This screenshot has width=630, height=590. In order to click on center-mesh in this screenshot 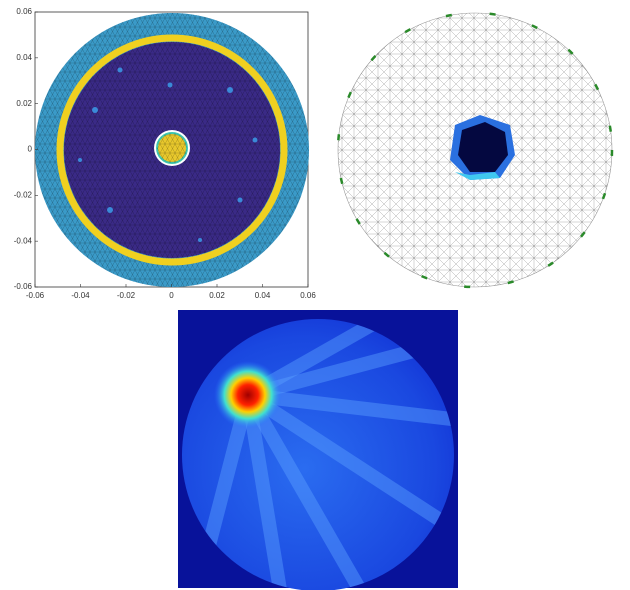, I will do `click(172, 148)`.